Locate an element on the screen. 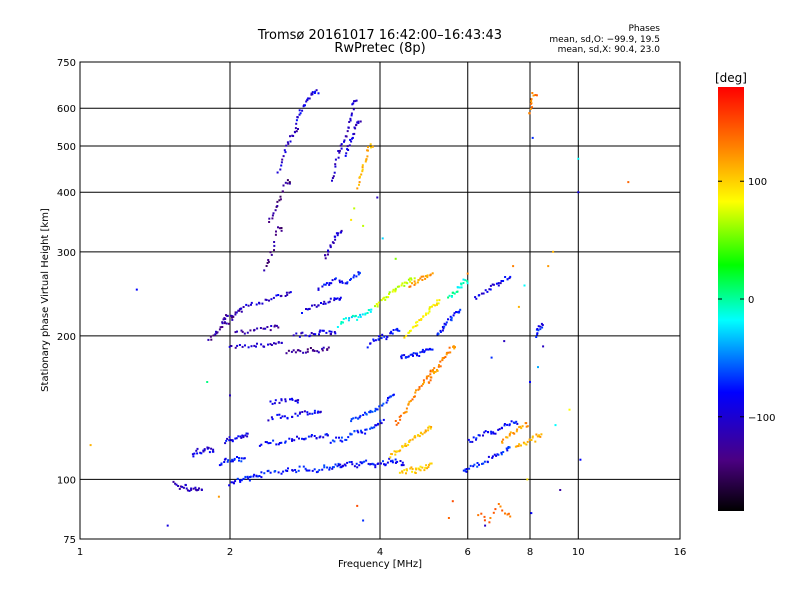  x-tick-label: 6 is located at coordinates (468, 552).